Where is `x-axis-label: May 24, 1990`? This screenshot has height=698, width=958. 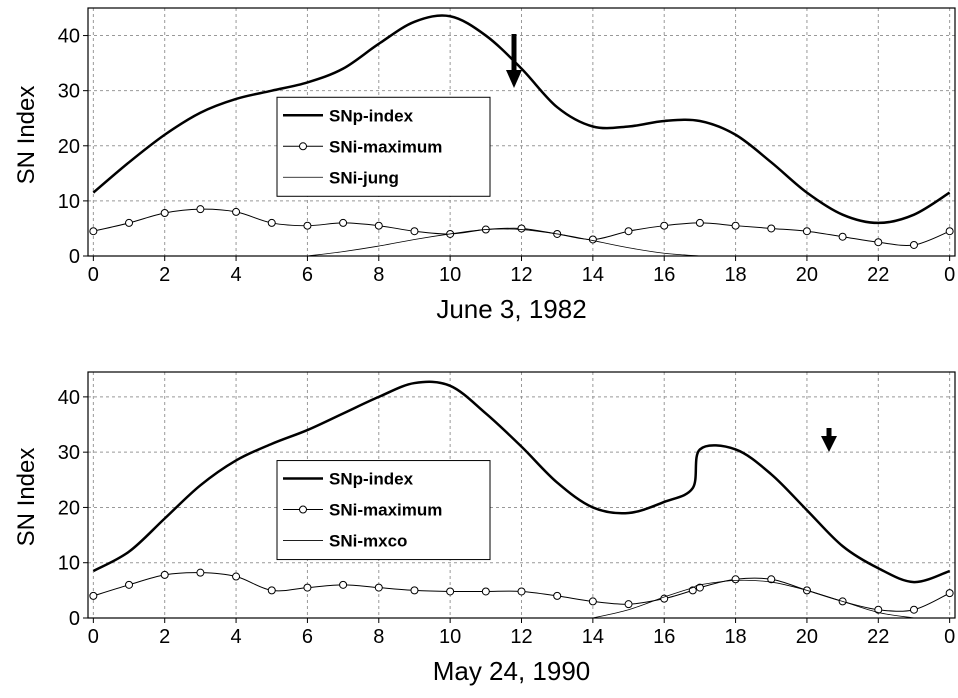
x-axis-label: May 24, 1990 is located at coordinates (512, 671).